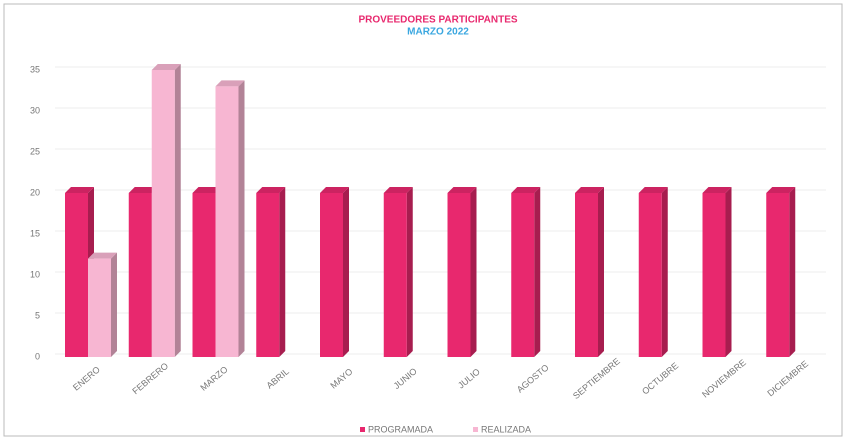 This screenshot has width=850, height=442. Describe the element at coordinates (438, 32) in the screenshot. I see `chart-subtitle: MARZO 2022` at that location.